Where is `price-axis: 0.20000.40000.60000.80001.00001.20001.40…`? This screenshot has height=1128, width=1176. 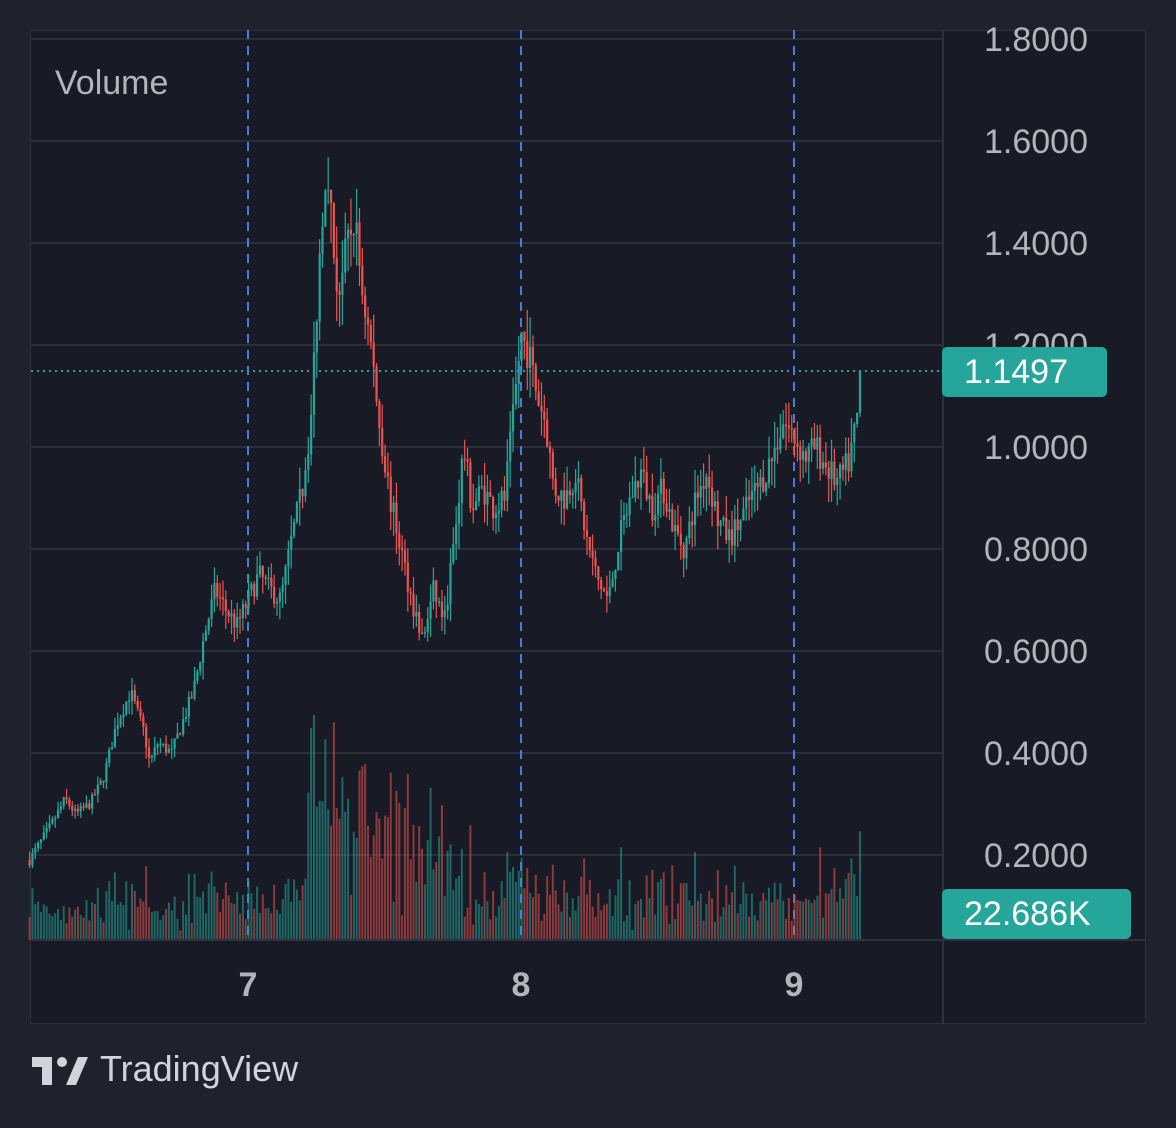 price-axis: 0.20000.40000.60000.80001.00001.20001.40… is located at coordinates (1036, 448).